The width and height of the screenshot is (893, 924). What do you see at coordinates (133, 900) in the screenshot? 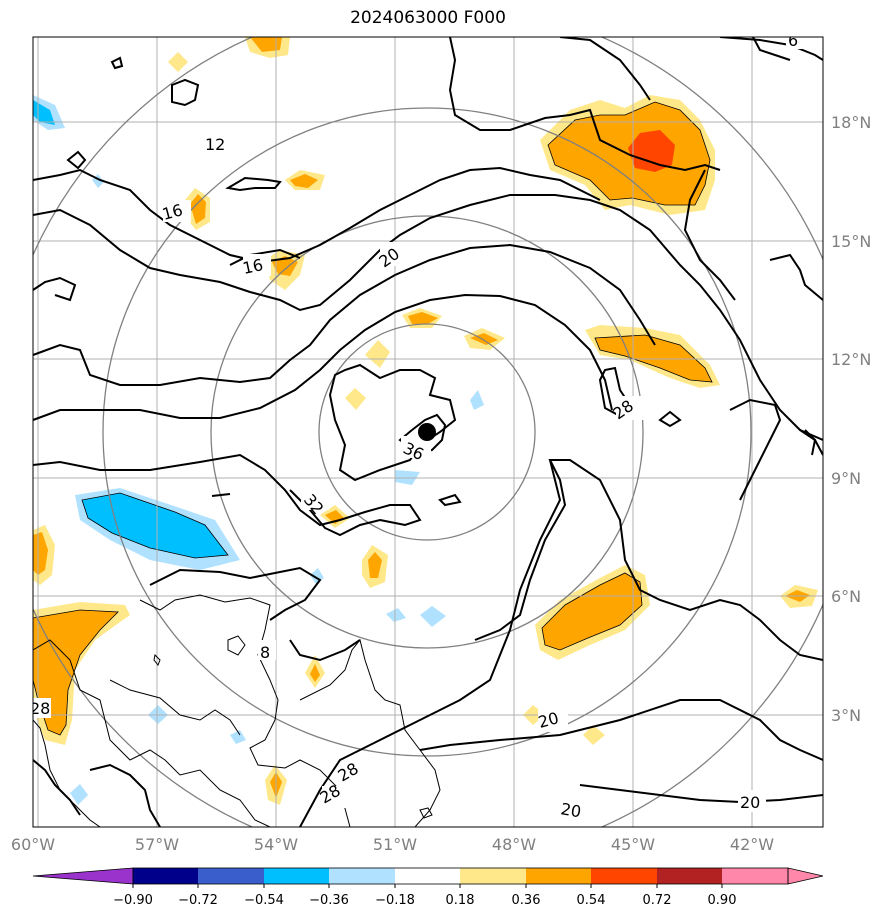
I see `colorbar-tick-label: −0.90` at bounding box center [133, 900].